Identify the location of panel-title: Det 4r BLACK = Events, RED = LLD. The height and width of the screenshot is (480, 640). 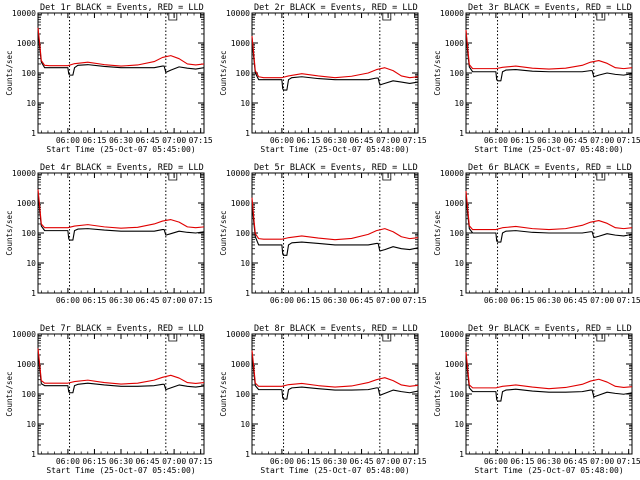
(122, 168).